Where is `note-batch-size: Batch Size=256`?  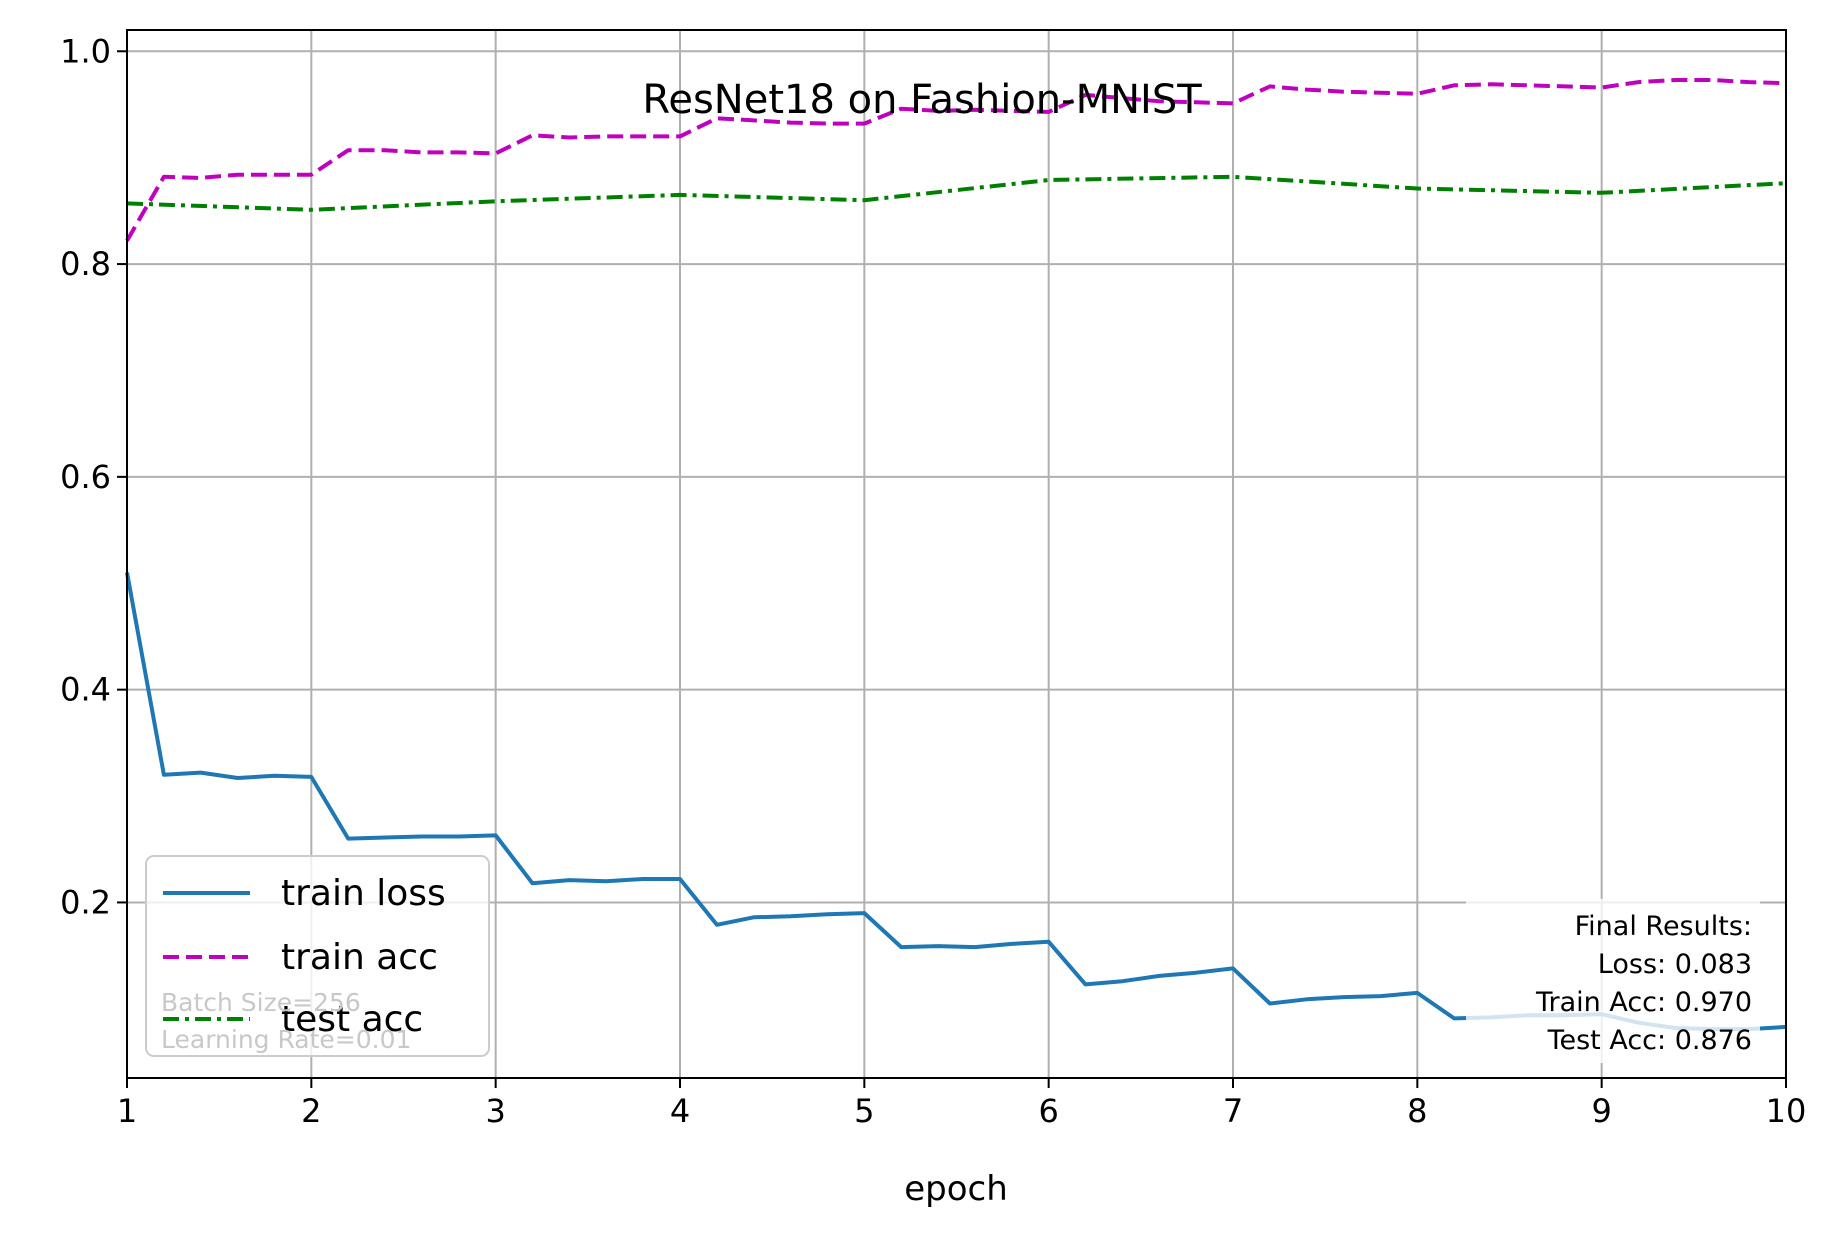 note-batch-size: Batch Size=256 is located at coordinates (261, 1002).